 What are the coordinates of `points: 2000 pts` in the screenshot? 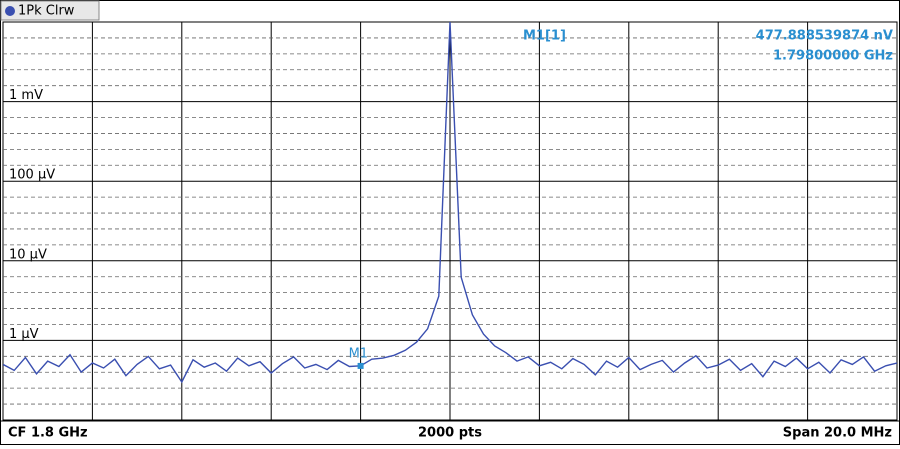 It's located at (450, 433).